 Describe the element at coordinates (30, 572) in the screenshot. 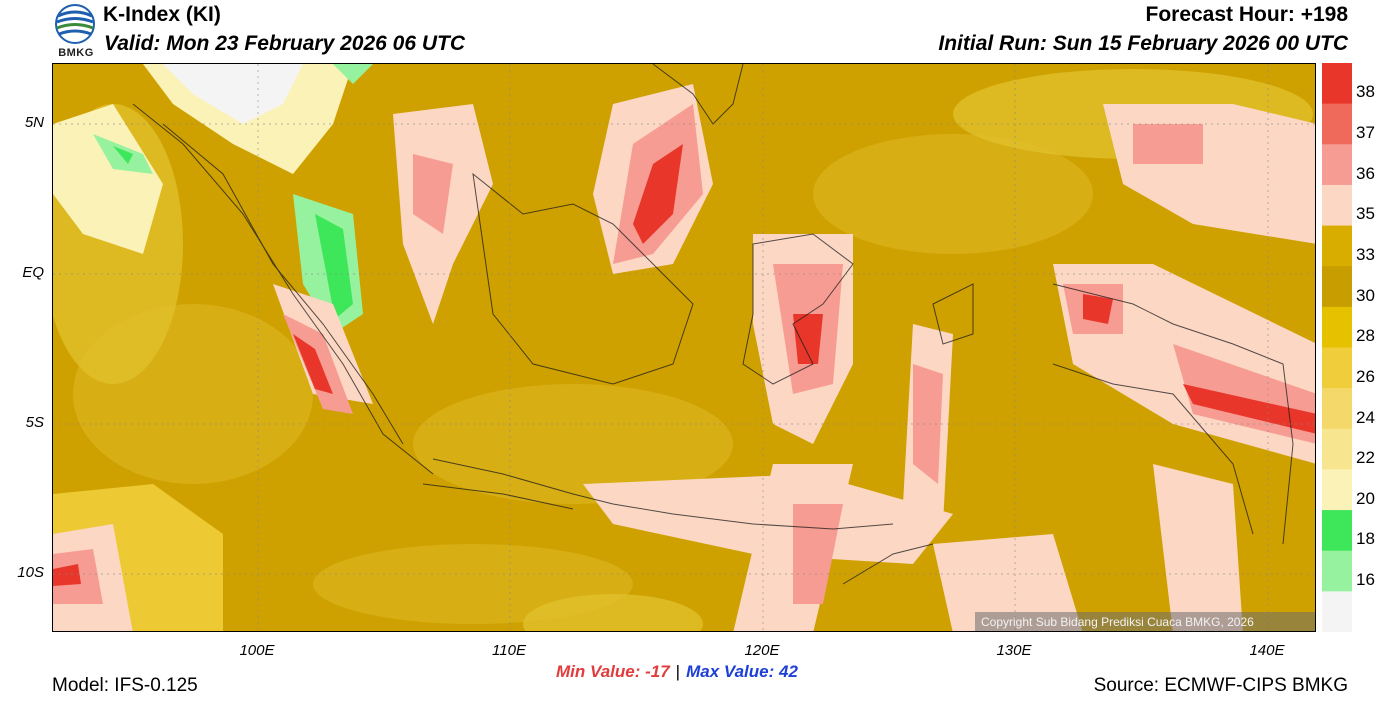

I see `lat-label-10s: 10S` at that location.